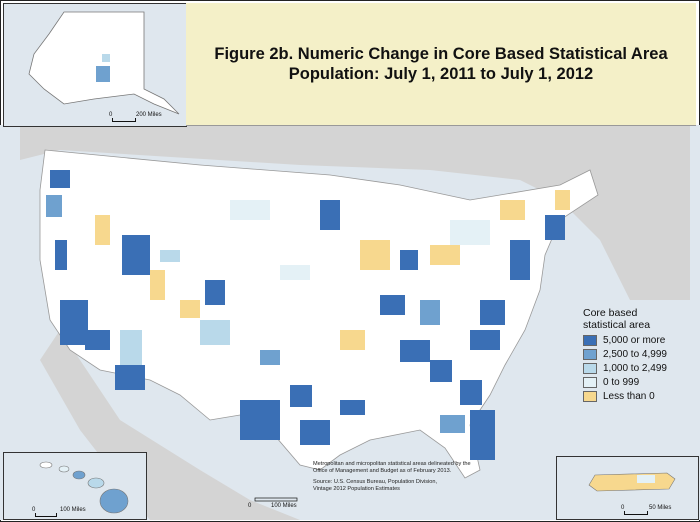  I want to click on legend-label: 1,000 to 2,499, so click(635, 368).